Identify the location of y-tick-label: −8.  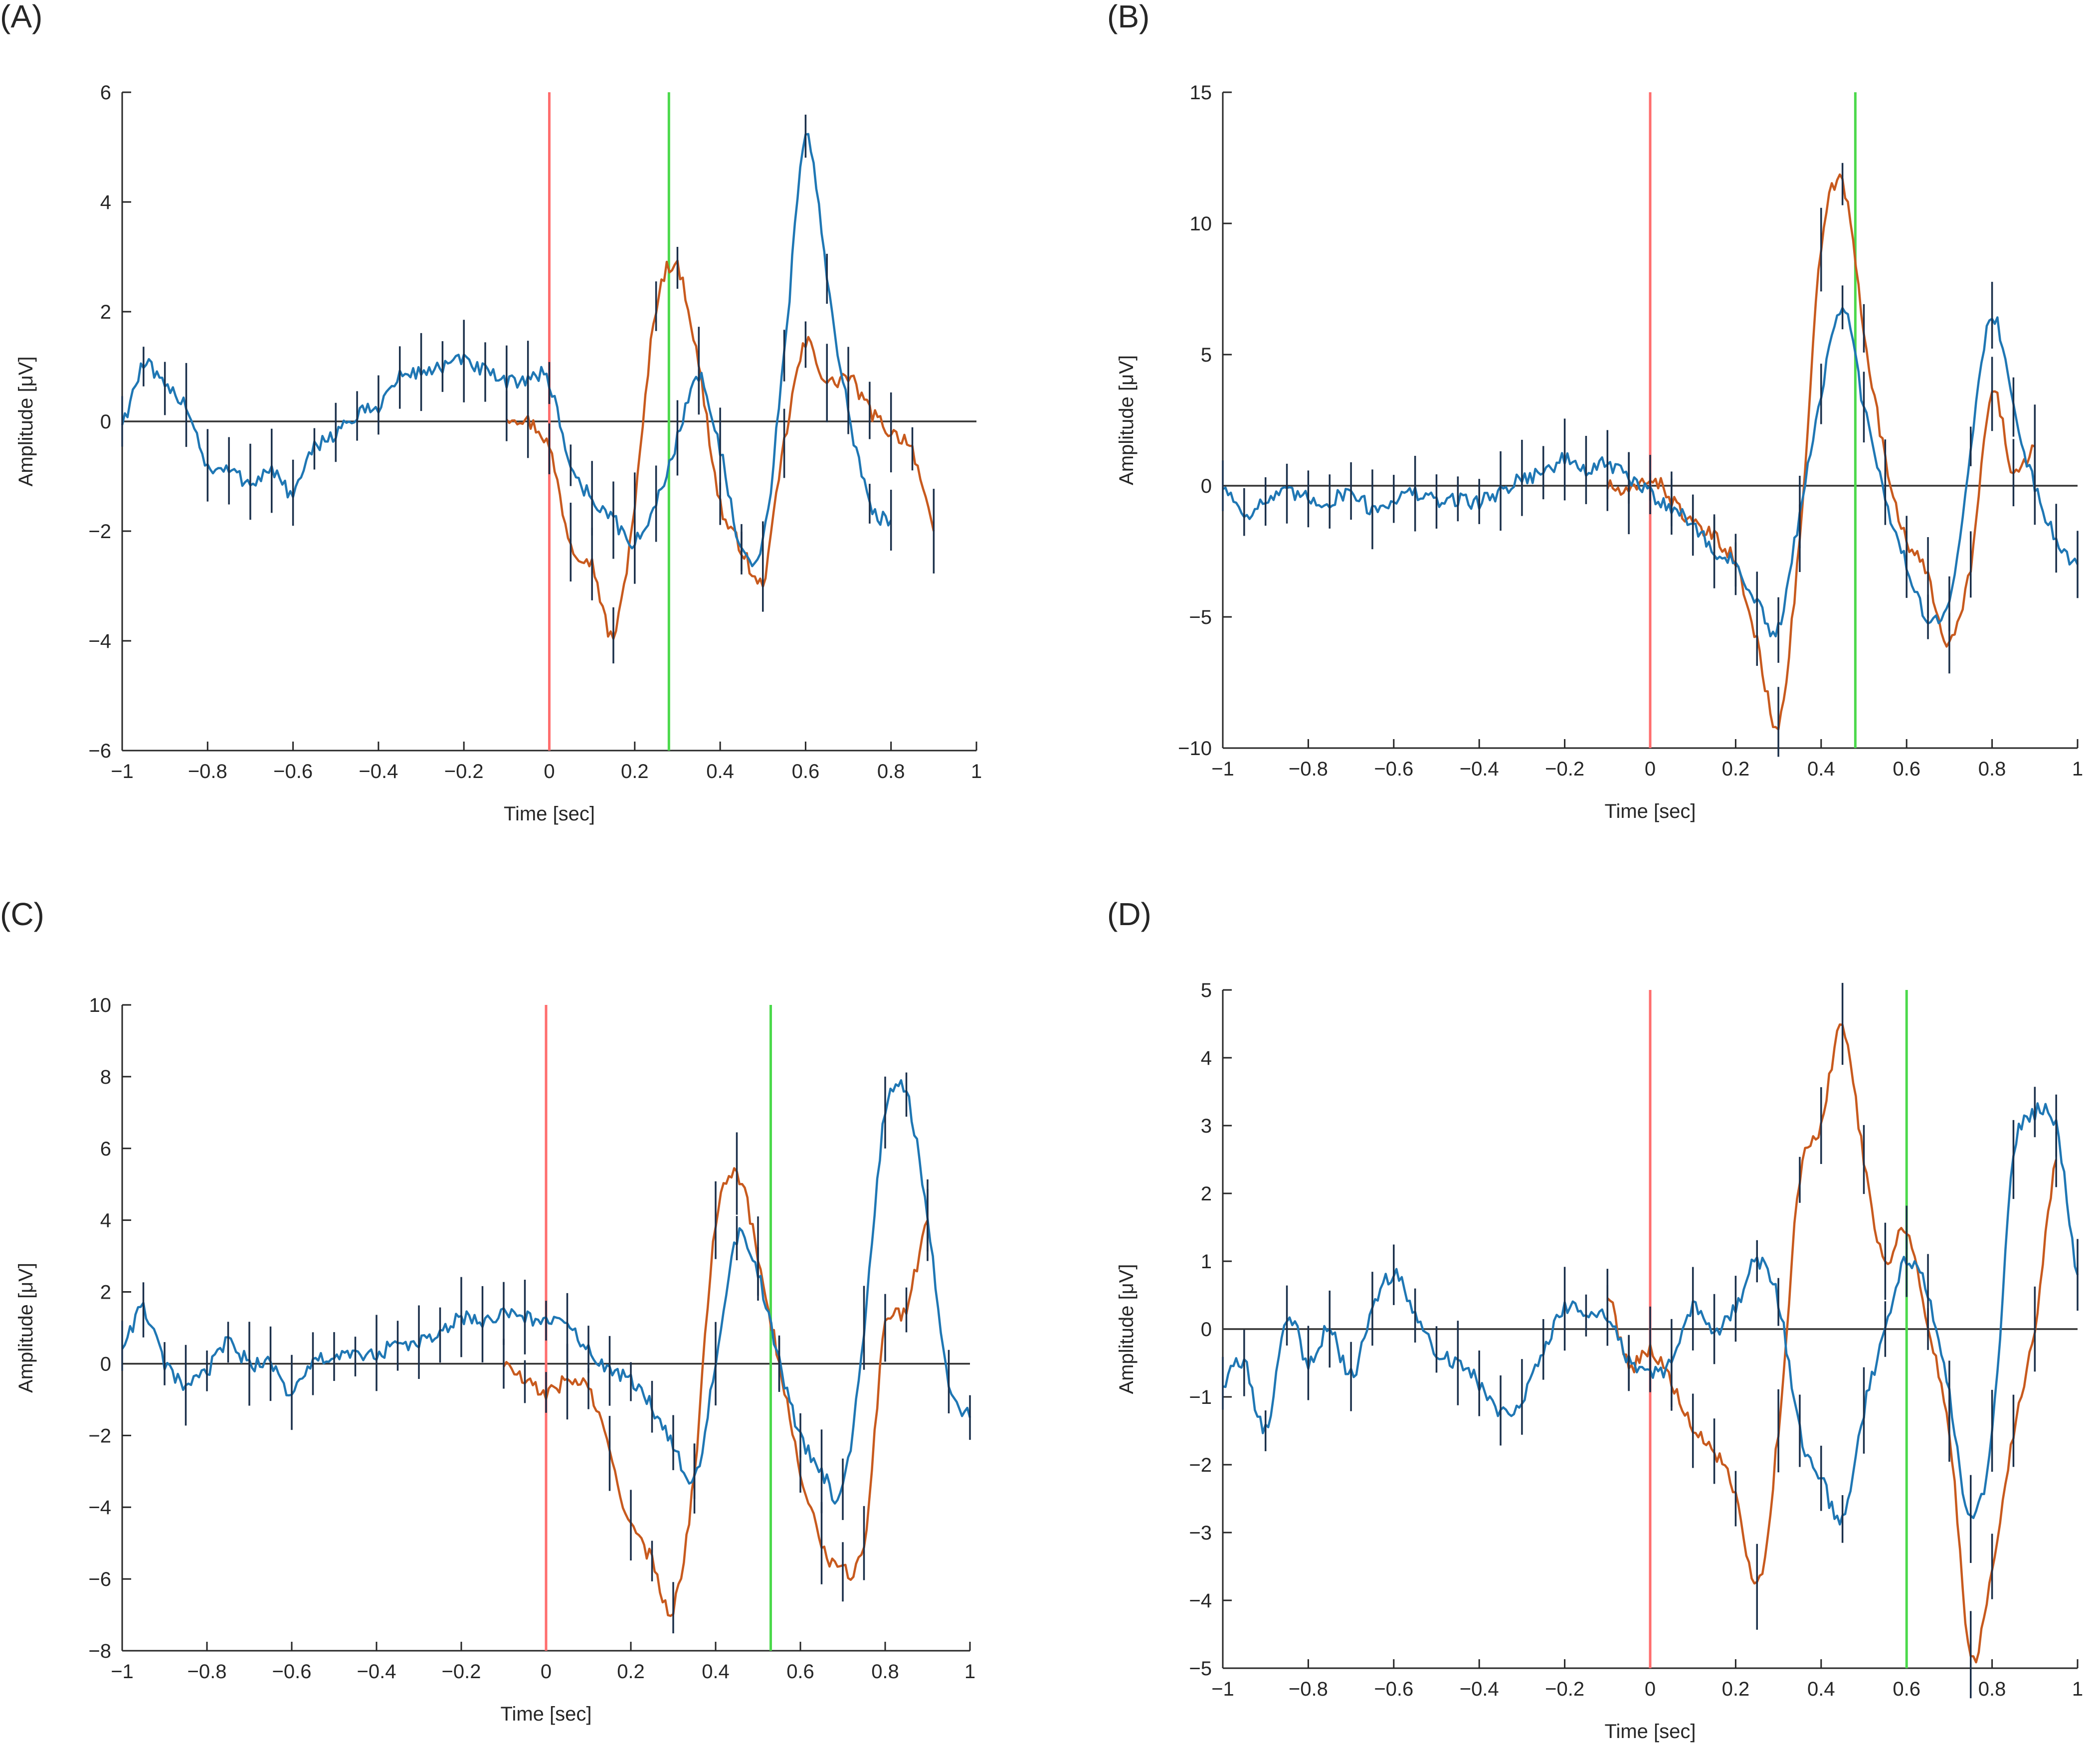
(99, 1651).